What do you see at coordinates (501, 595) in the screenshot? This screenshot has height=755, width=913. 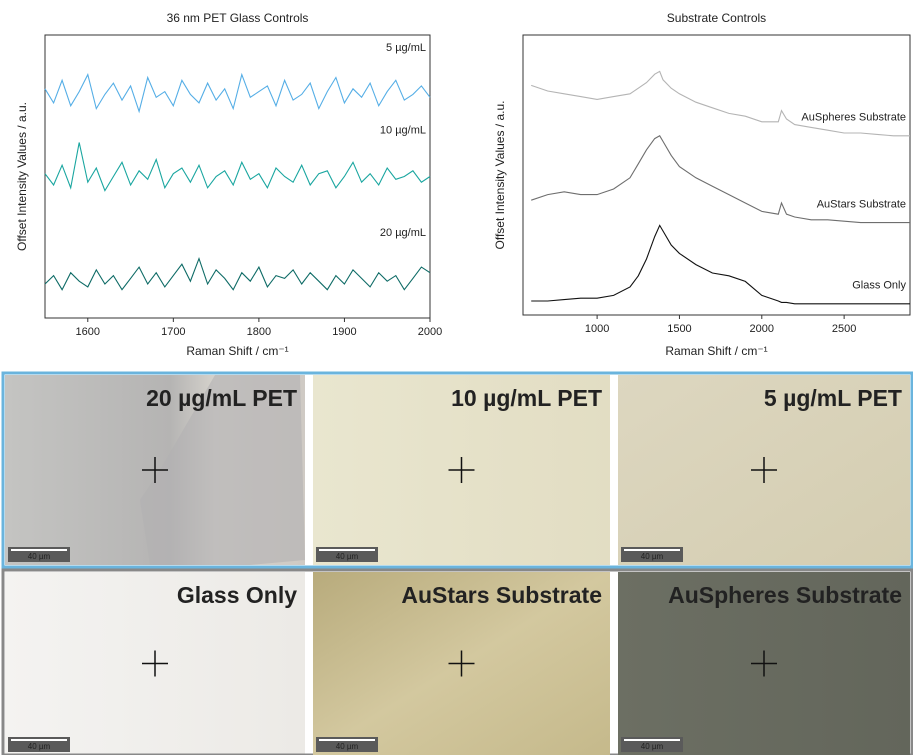 I see `panel-label: AuStars Substrate` at bounding box center [501, 595].